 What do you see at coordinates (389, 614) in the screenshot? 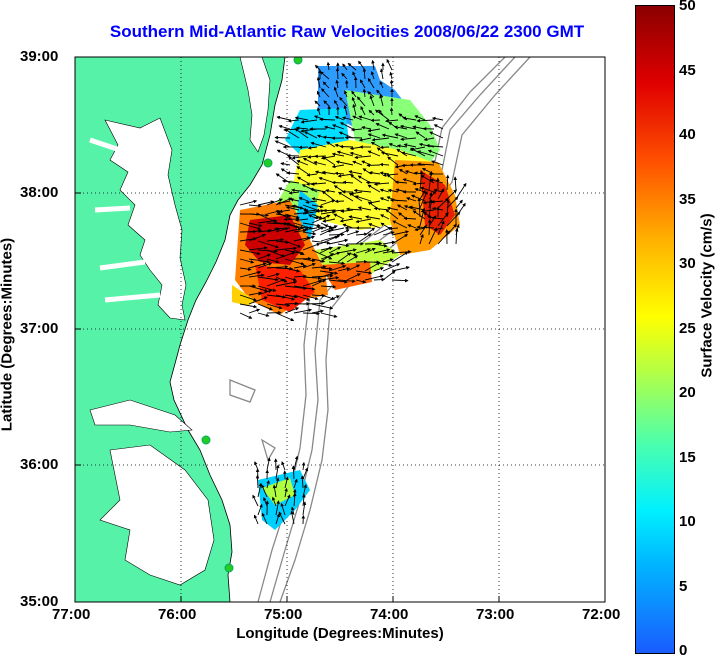
I see `x-tick-label: 74:00` at bounding box center [389, 614].